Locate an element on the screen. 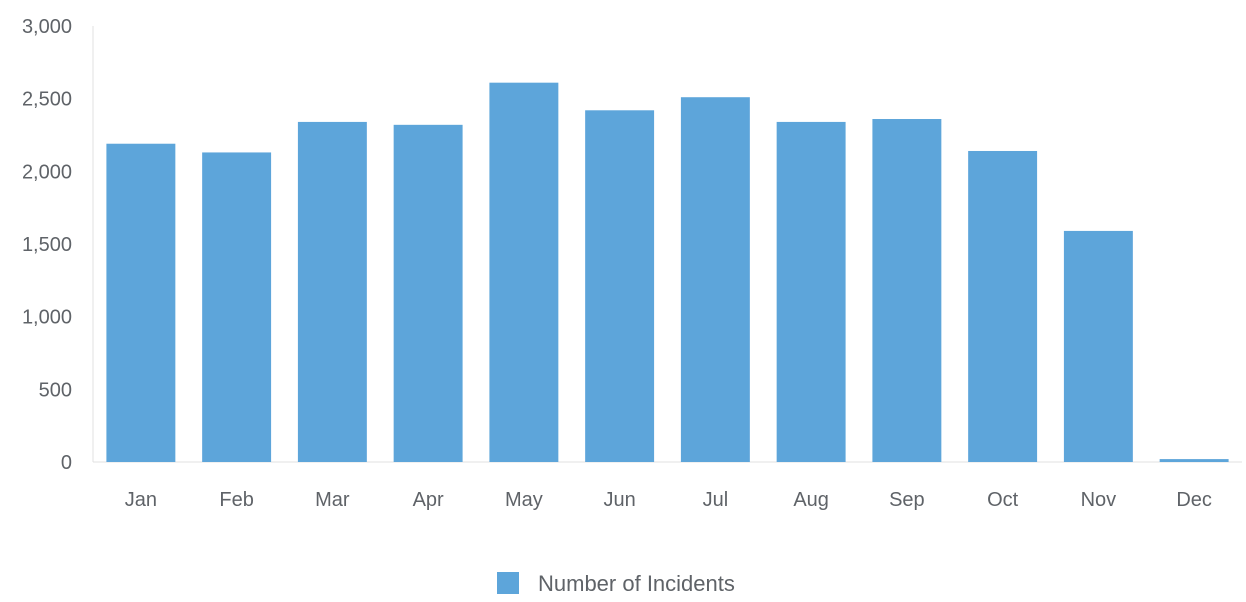  legend-label: Number of Incidents is located at coordinates (636, 583).